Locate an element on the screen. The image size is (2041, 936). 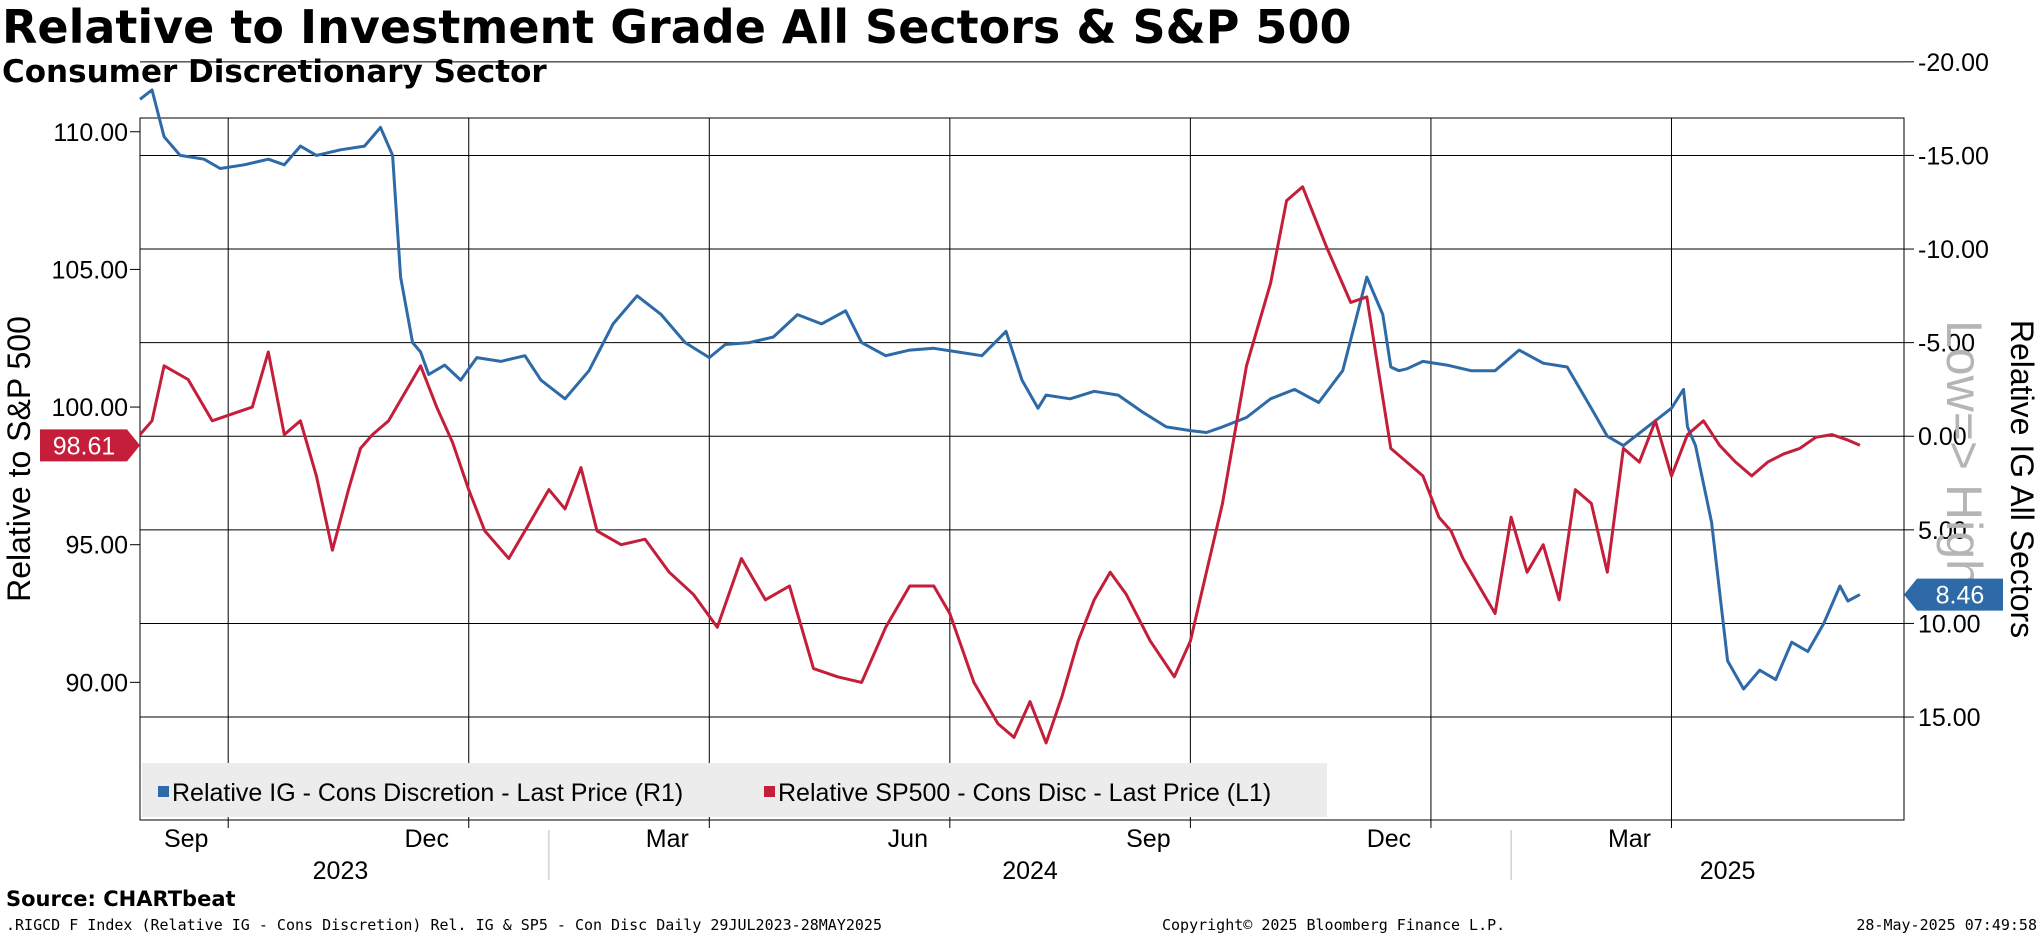
left-axis-title: Relative to S&P 500 is located at coordinates (19, 459).